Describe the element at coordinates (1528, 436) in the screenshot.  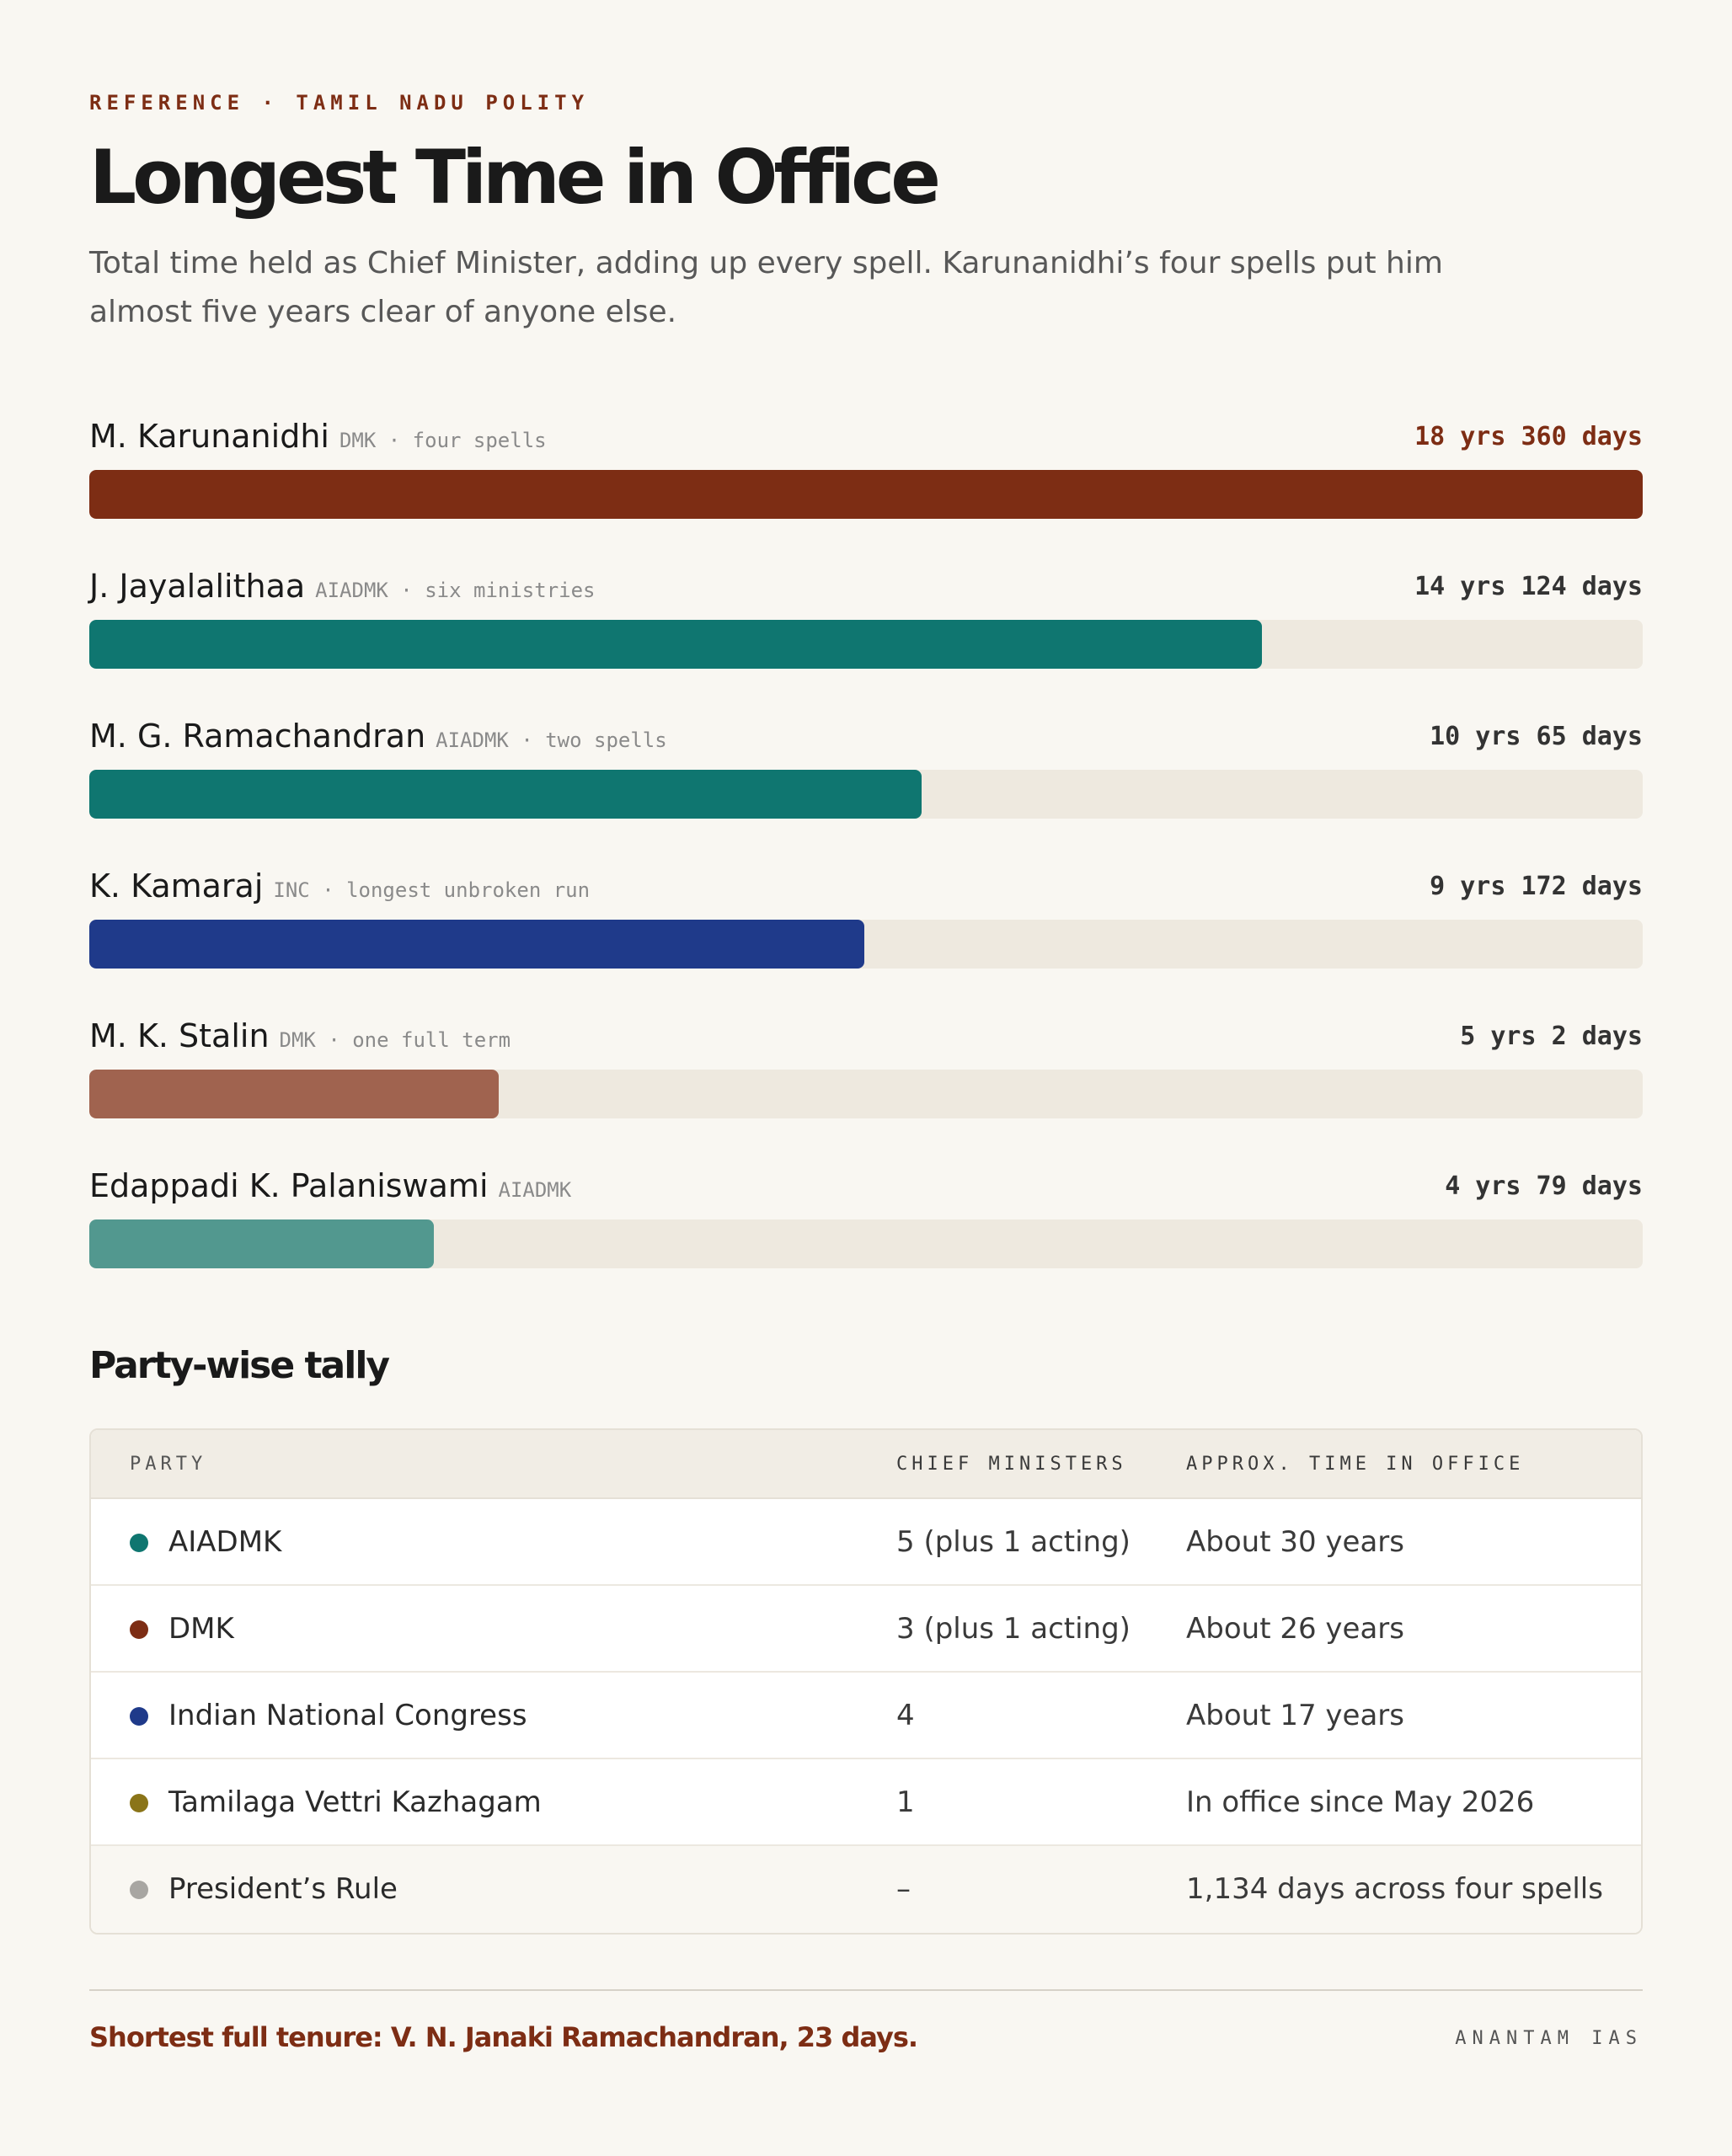
I see `bar-value-label: 18 yrs 360 days` at that location.